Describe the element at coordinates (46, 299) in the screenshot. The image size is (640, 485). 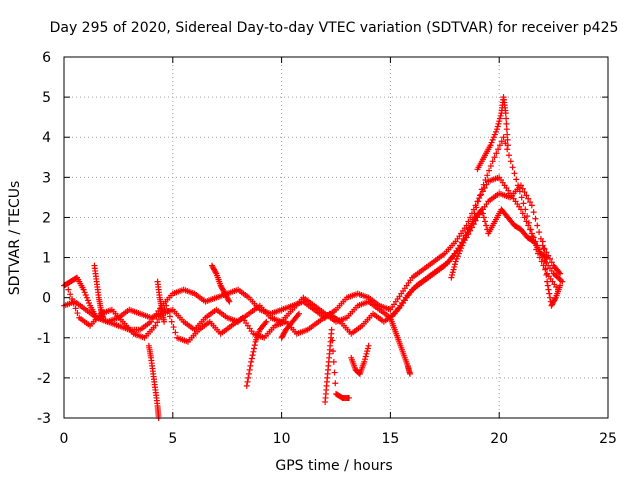
I see `y-tick-label: 0` at that location.